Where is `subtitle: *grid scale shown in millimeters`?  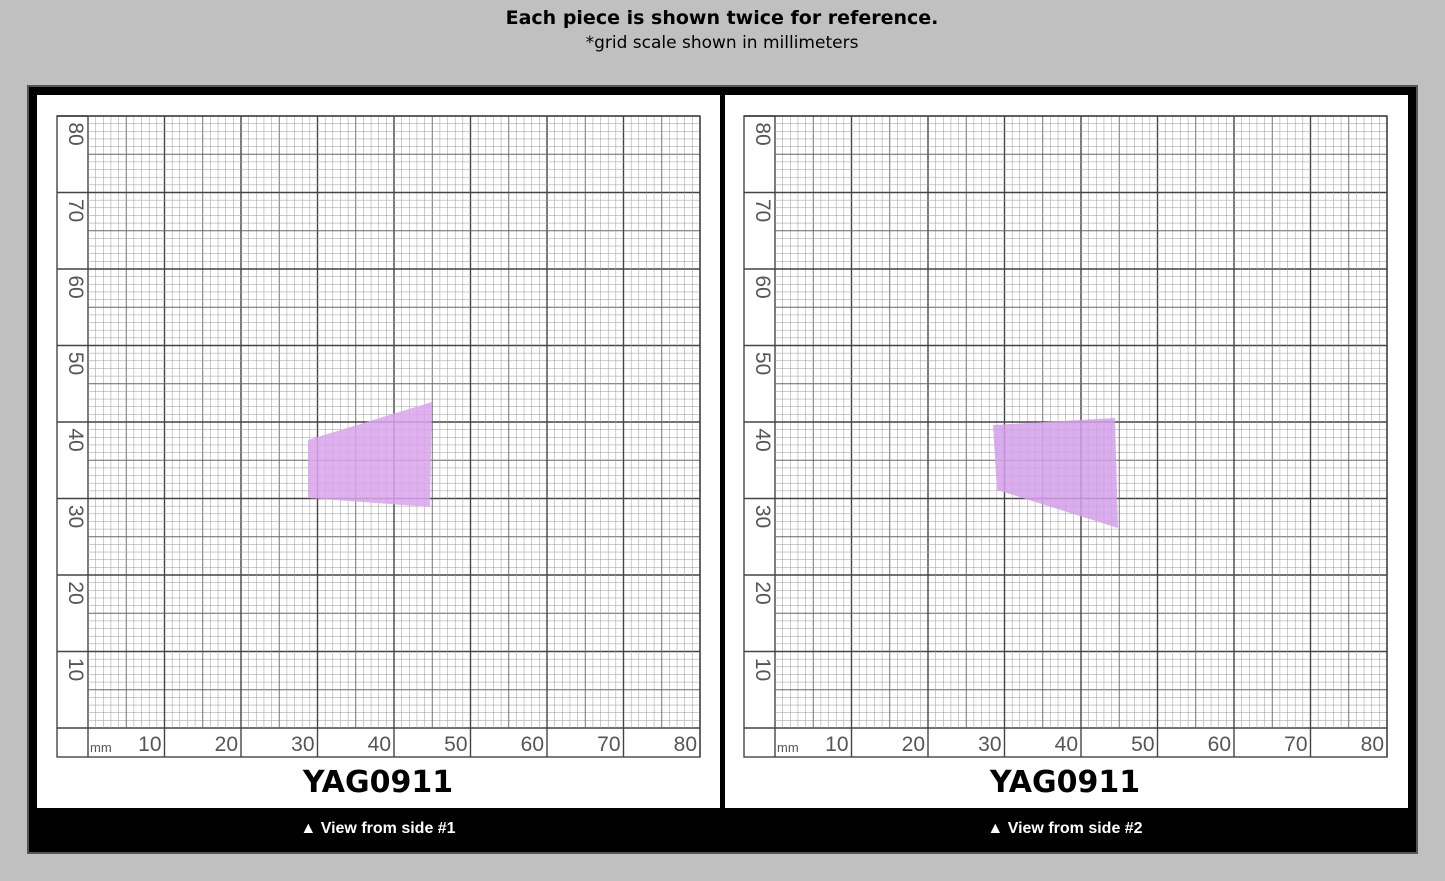
subtitle: *grid scale shown in millimeters is located at coordinates (722, 43).